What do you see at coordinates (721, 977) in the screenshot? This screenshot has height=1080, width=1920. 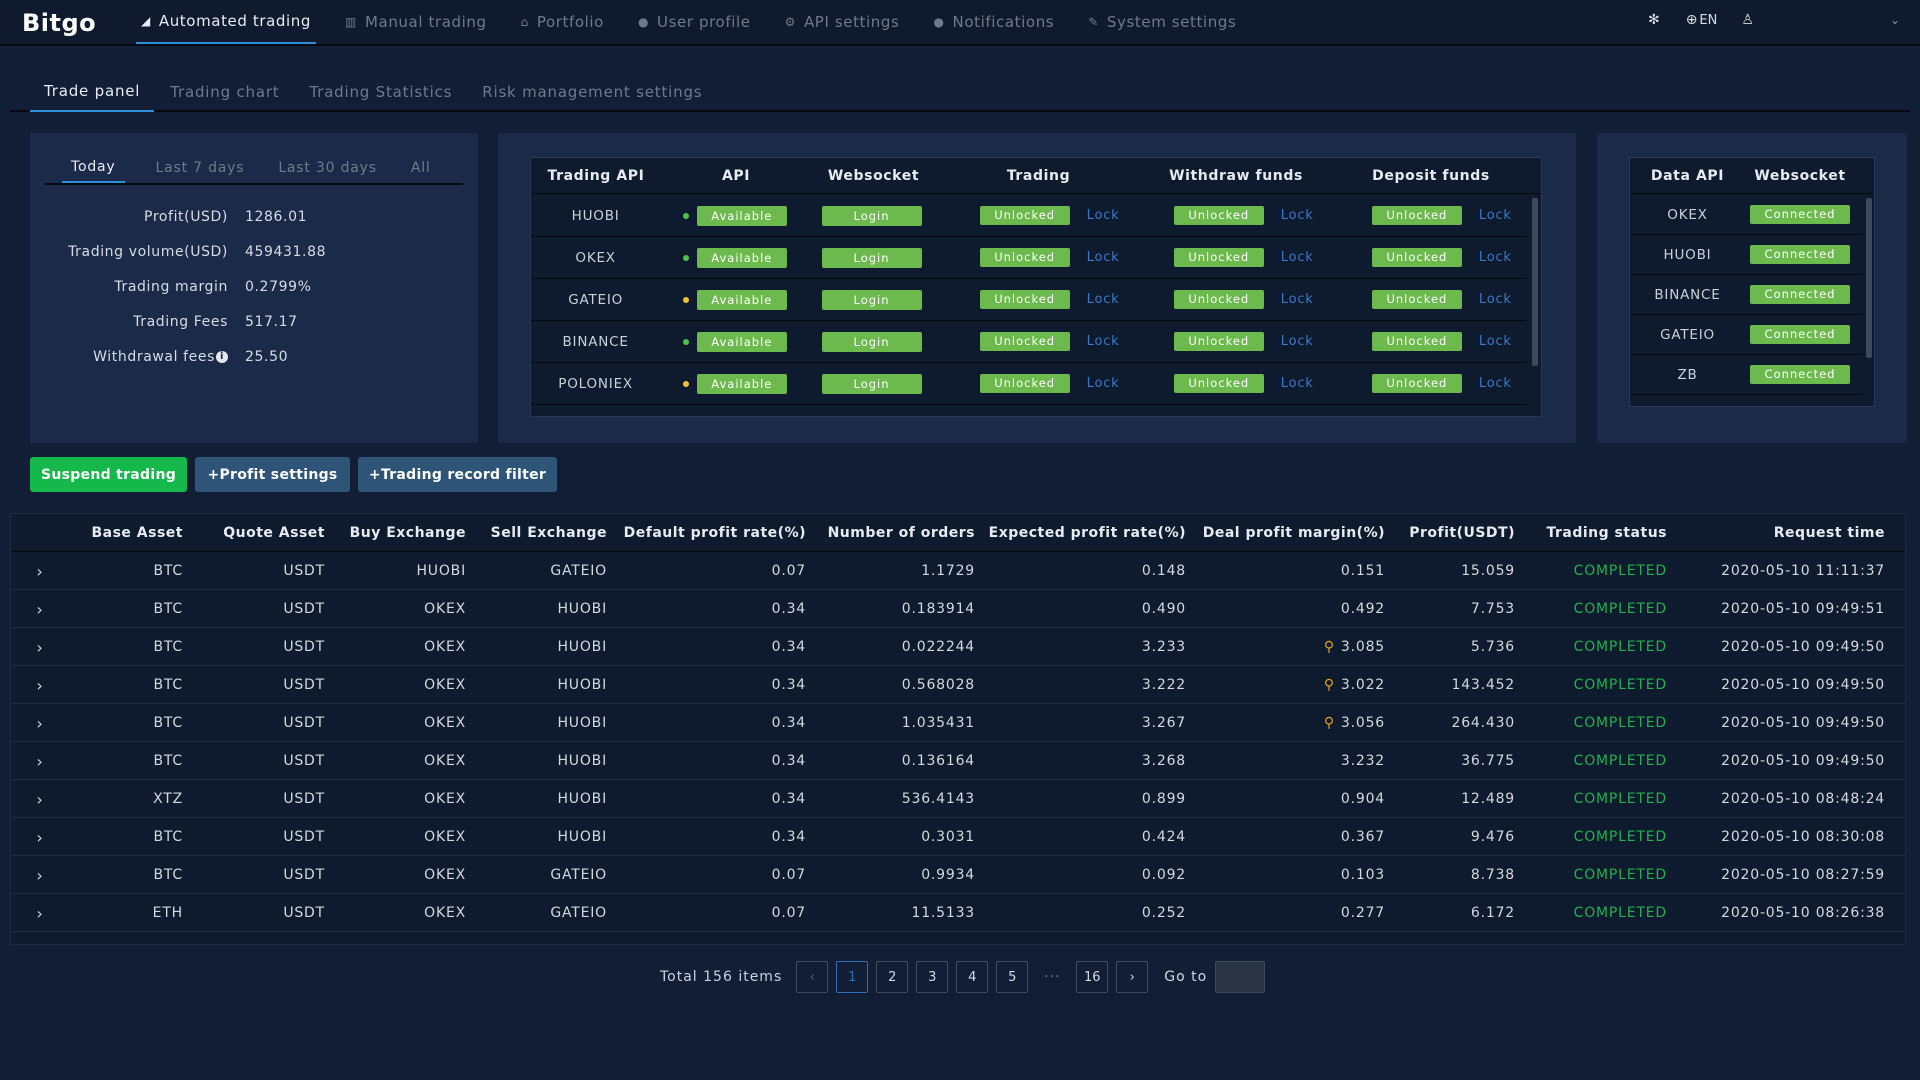 I see `pagination-total: Total 156 items` at bounding box center [721, 977].